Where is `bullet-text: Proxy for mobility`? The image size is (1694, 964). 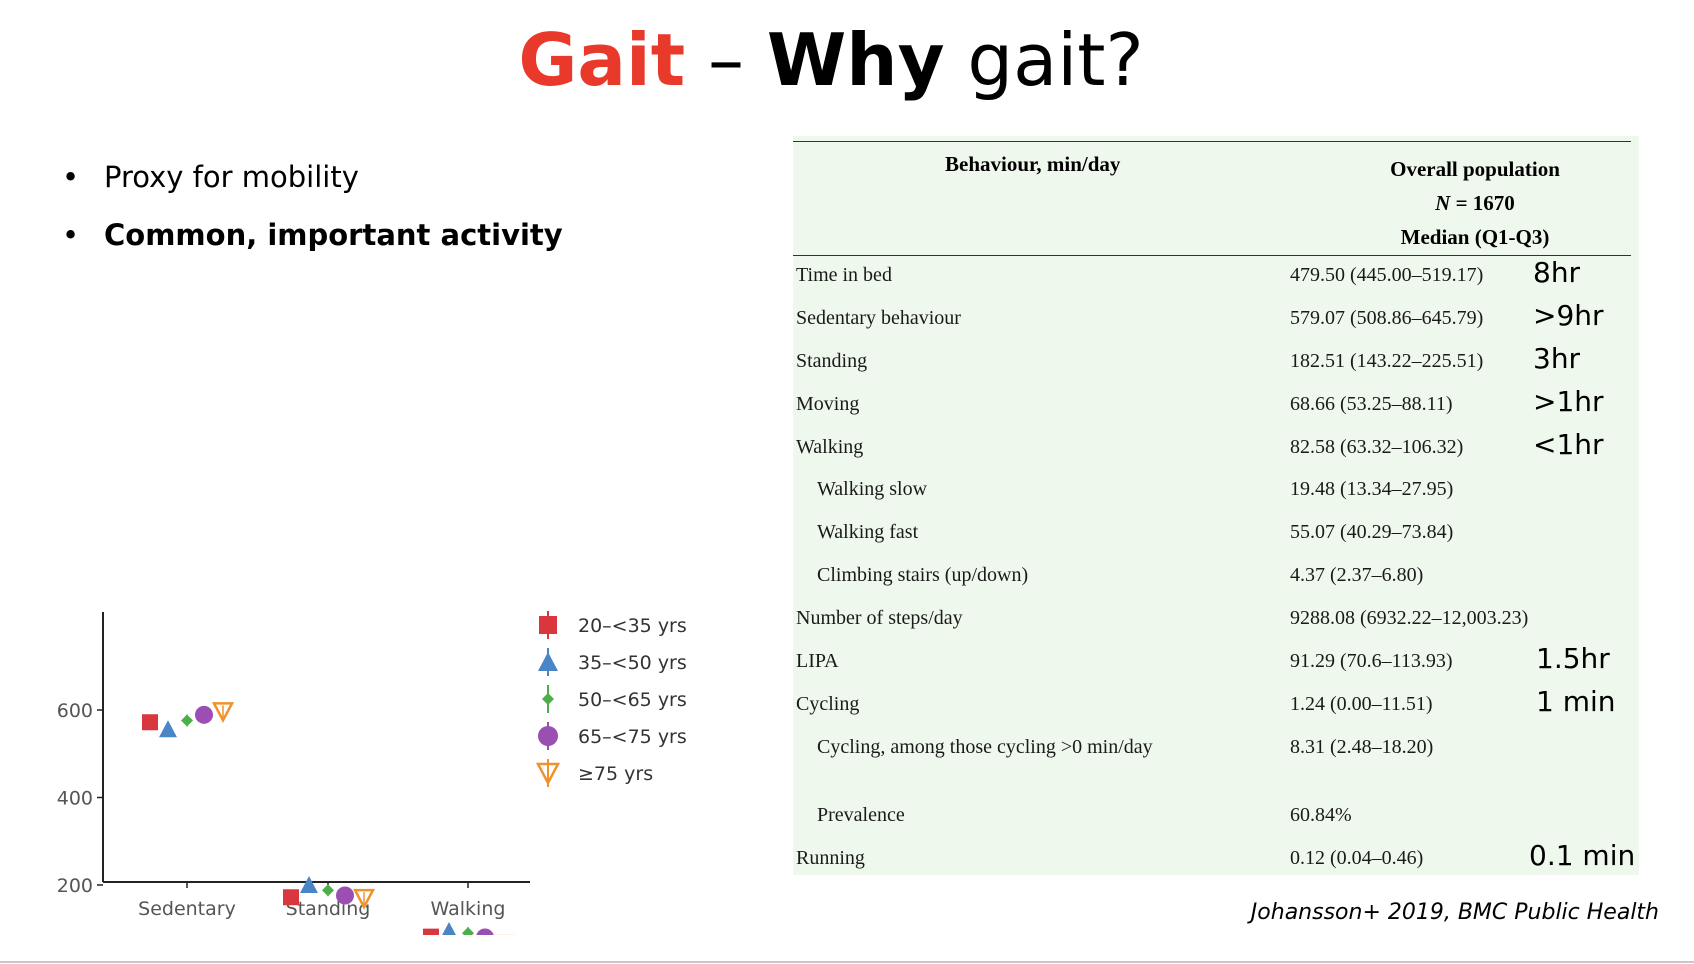 bullet-text: Proxy for mobility is located at coordinates (231, 177).